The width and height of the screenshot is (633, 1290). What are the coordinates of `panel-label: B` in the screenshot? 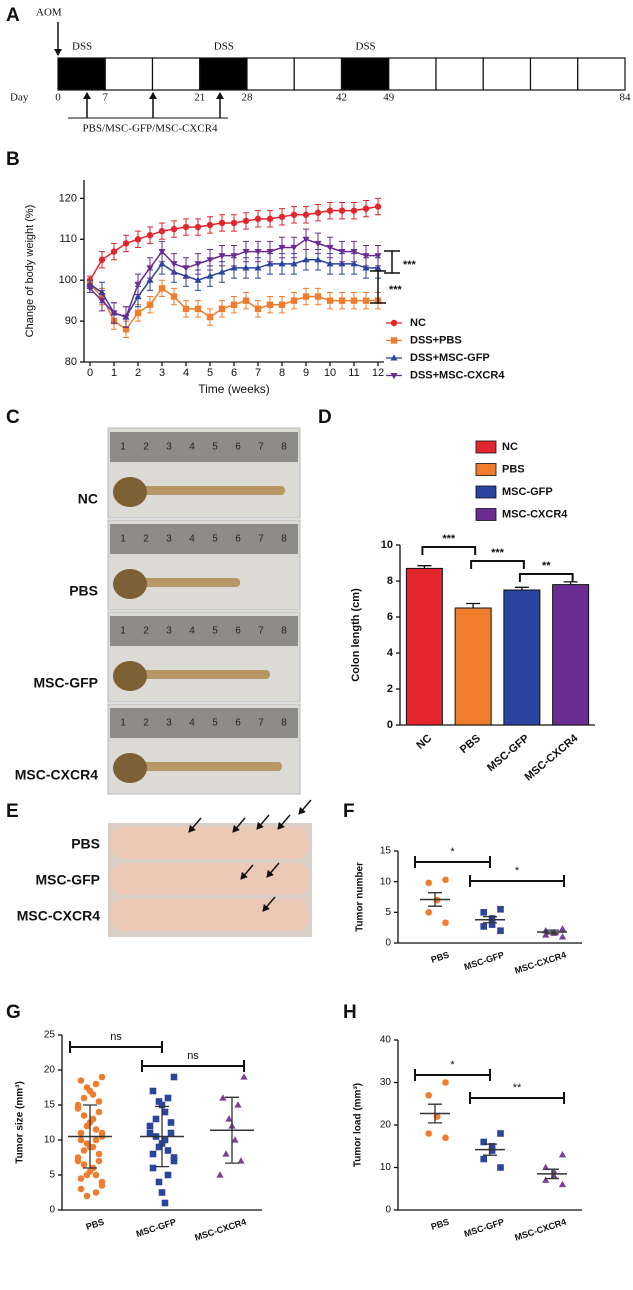 It's located at (13, 159).